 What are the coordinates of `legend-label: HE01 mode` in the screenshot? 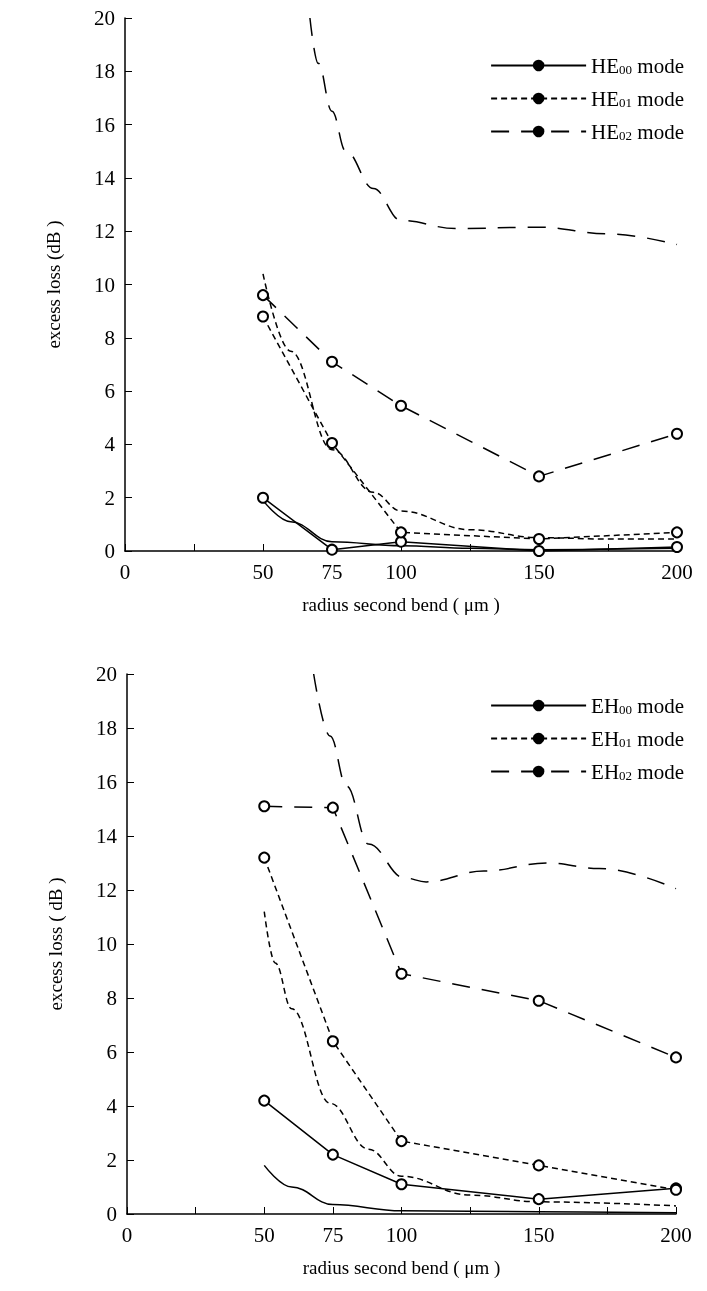 It's located at (637, 98).